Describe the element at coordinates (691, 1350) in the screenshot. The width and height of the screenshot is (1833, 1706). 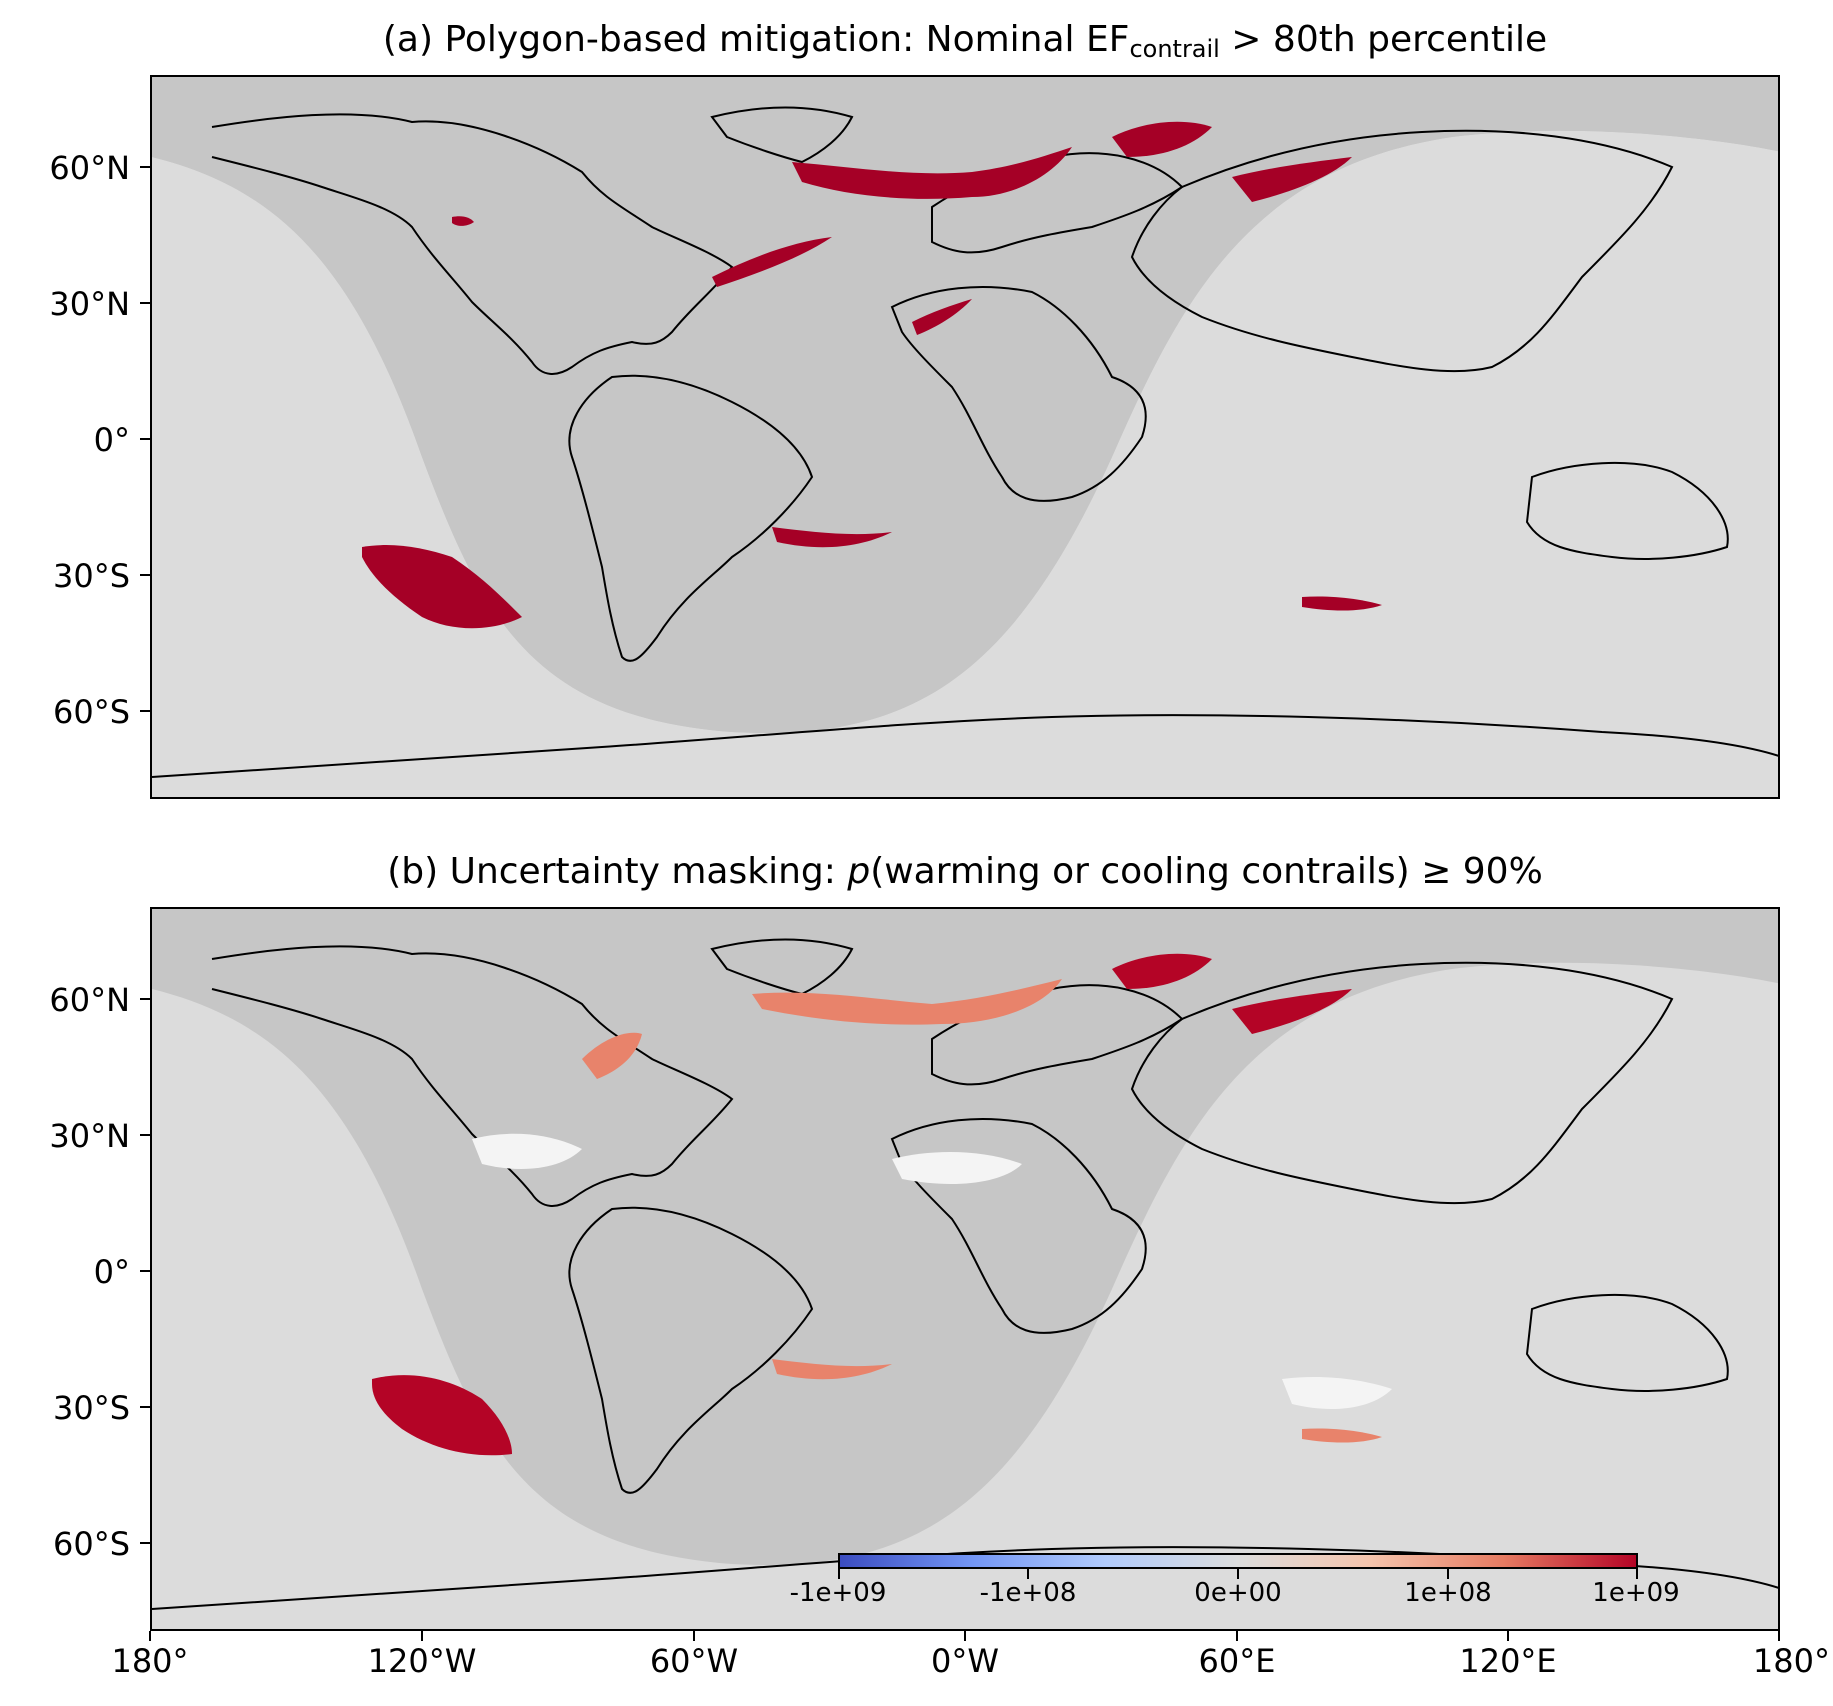
I see `coast-south-america-b` at that location.